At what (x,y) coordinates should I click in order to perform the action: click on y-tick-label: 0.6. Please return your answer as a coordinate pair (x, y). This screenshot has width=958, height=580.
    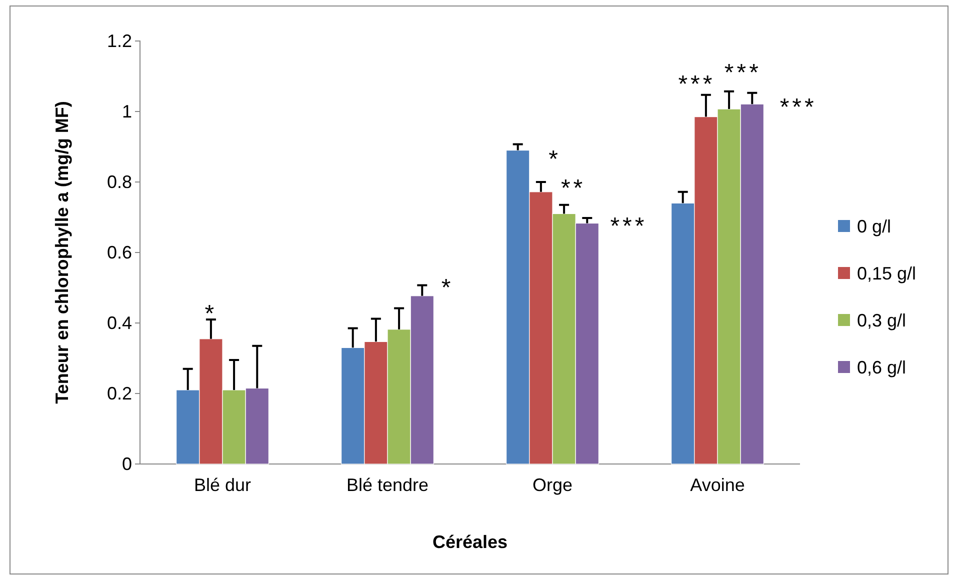
    Looking at the image, I should click on (119, 252).